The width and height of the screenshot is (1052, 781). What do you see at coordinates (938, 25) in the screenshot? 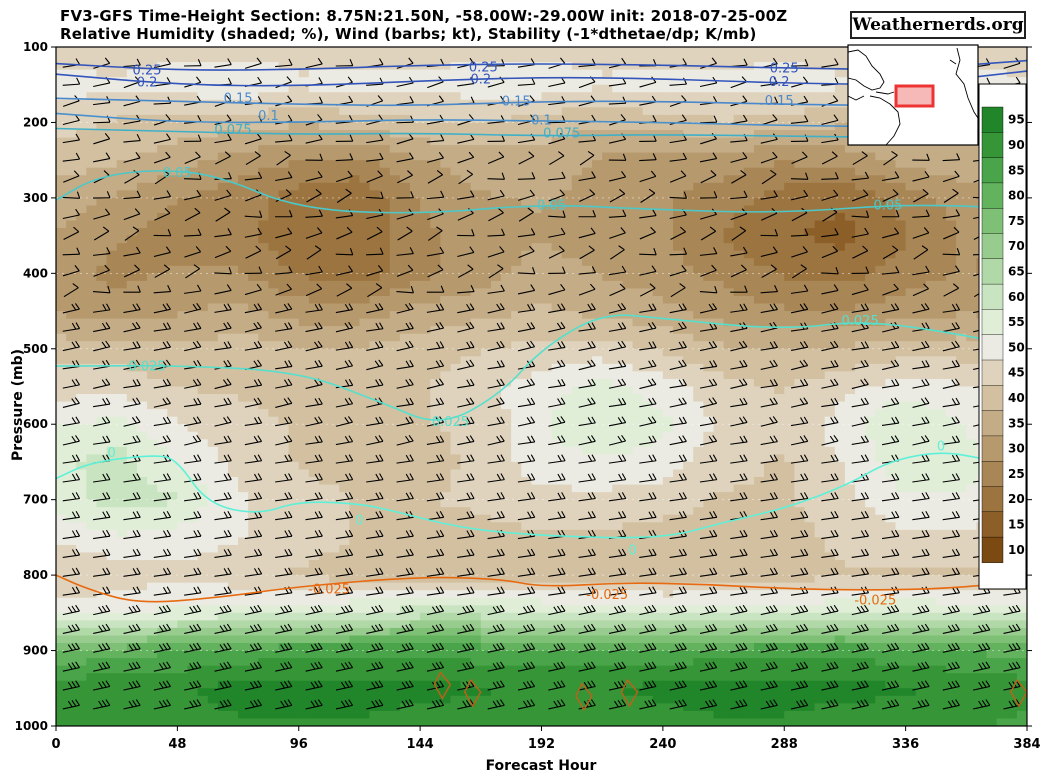
I see `brand-logo: Weathernerds.org` at bounding box center [938, 25].